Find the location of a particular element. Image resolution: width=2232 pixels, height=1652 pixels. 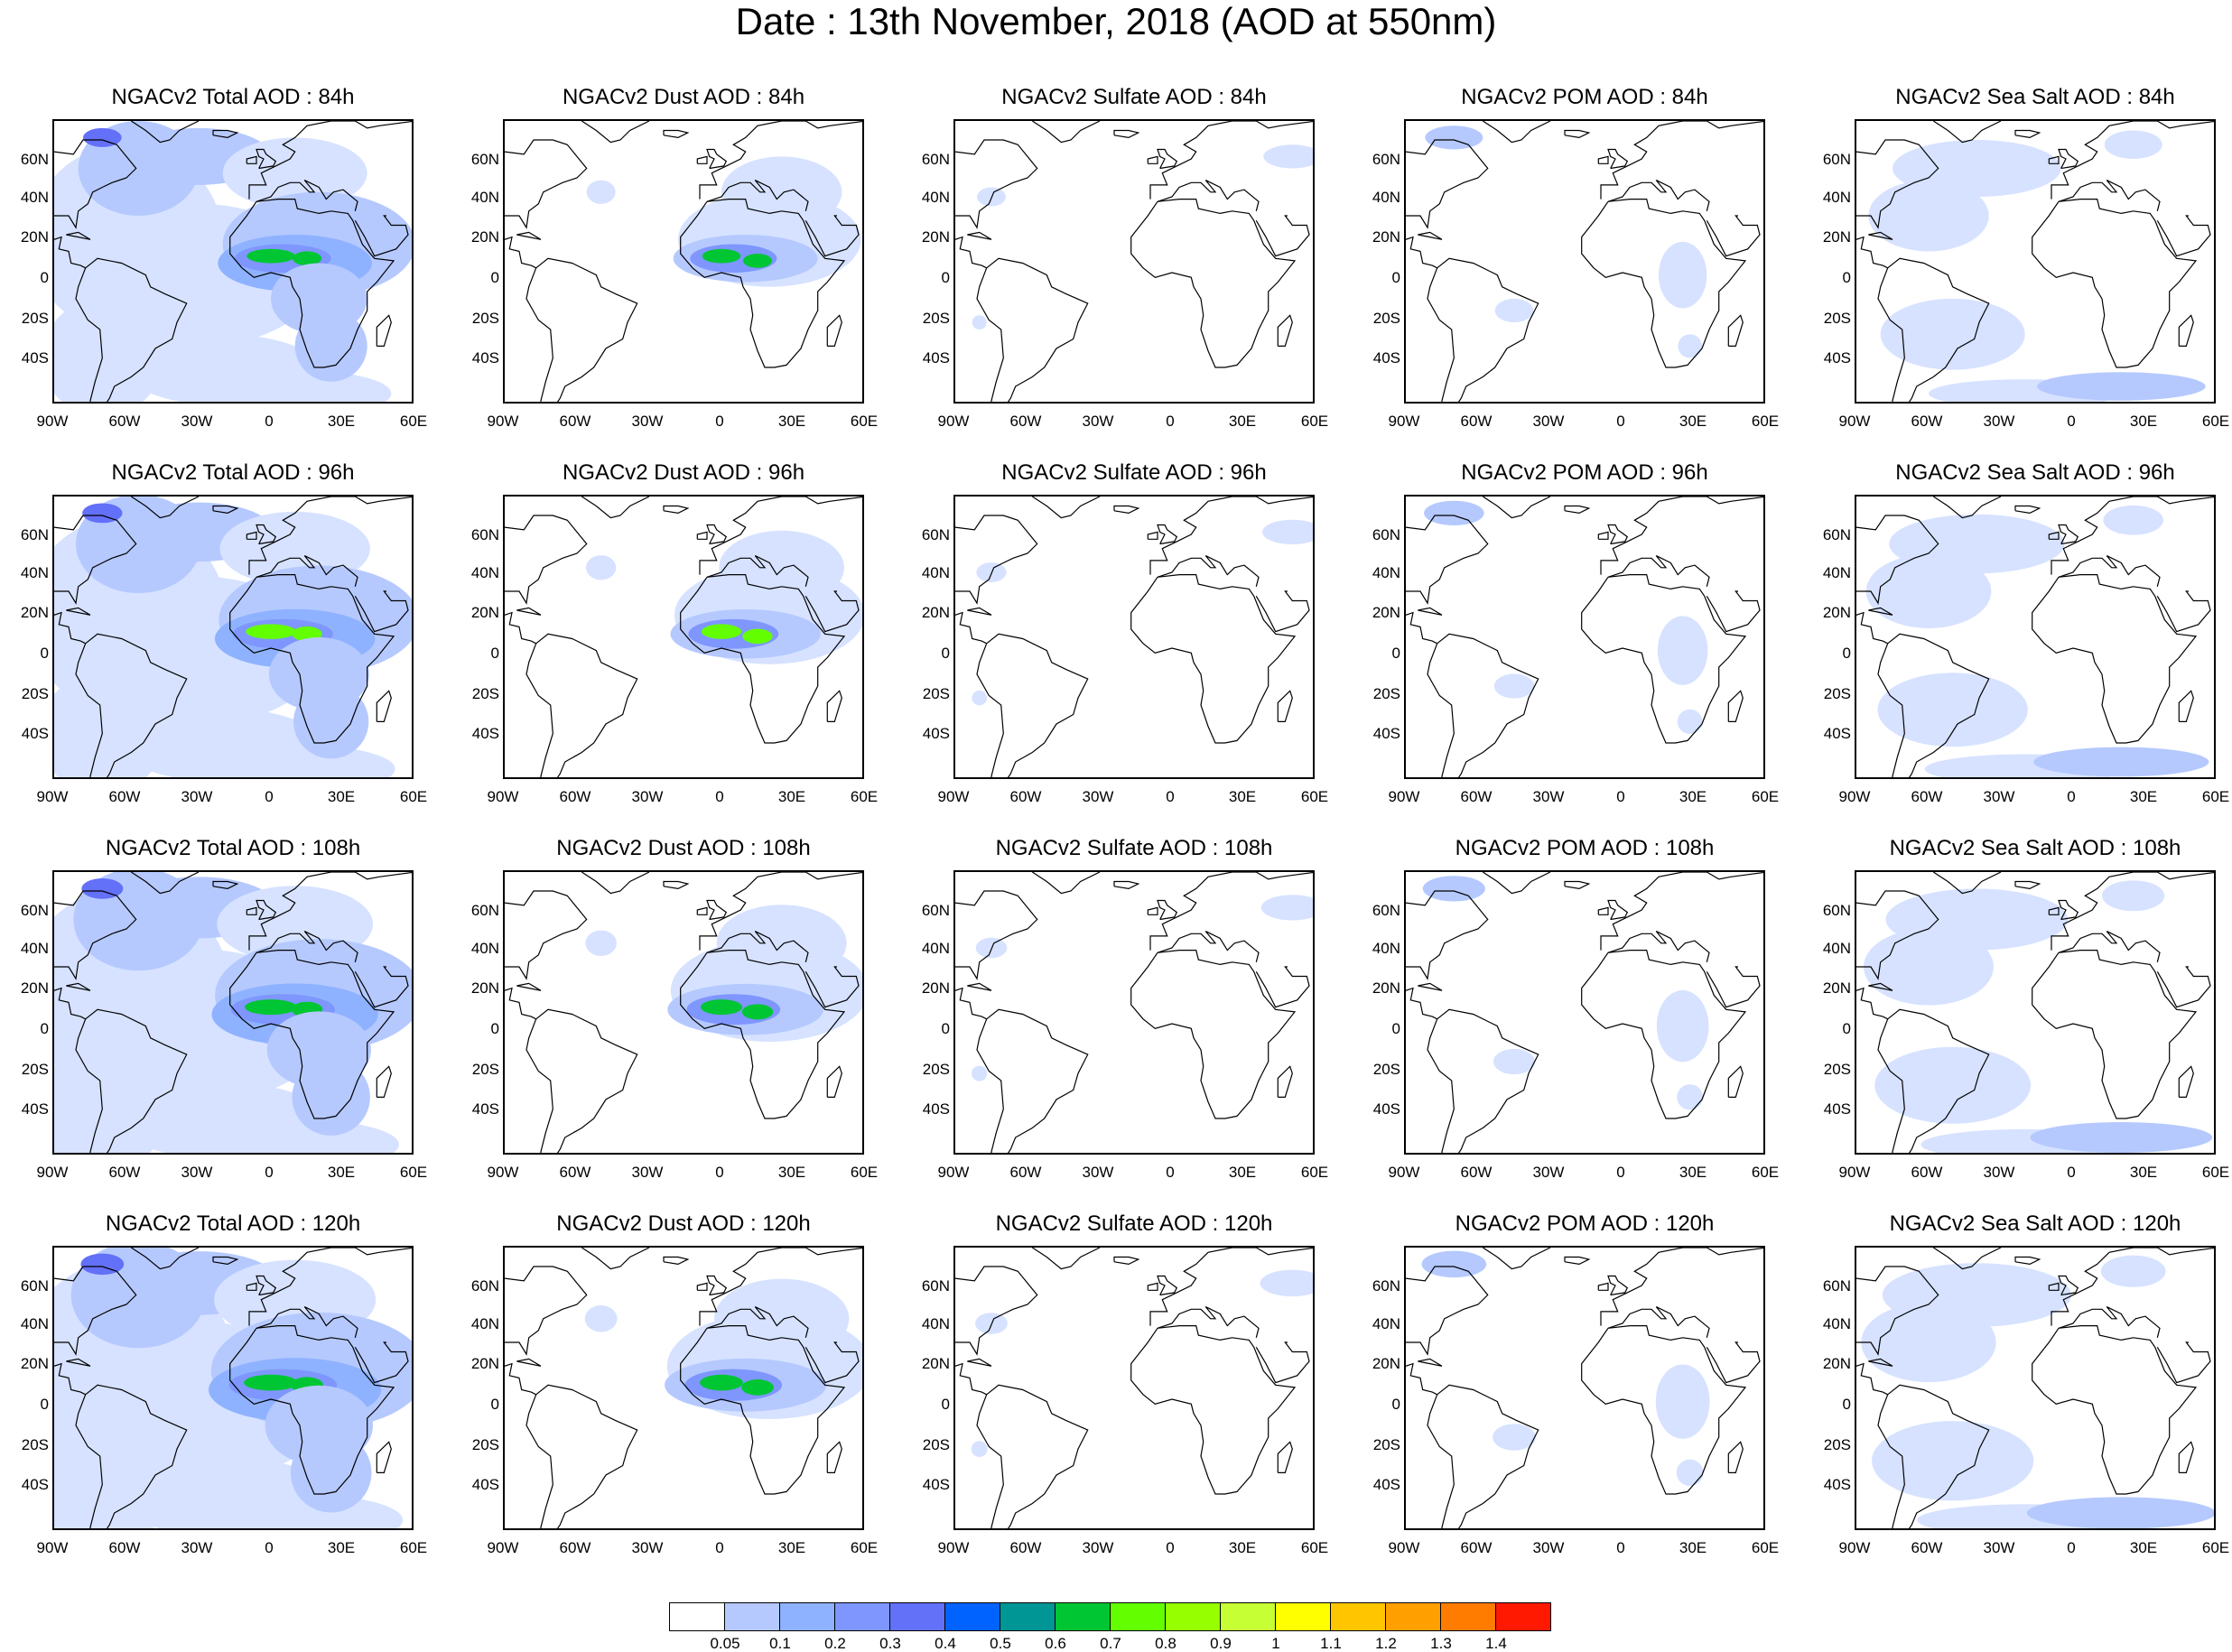

colorbar-level-label: 0.3 is located at coordinates (890, 1643).